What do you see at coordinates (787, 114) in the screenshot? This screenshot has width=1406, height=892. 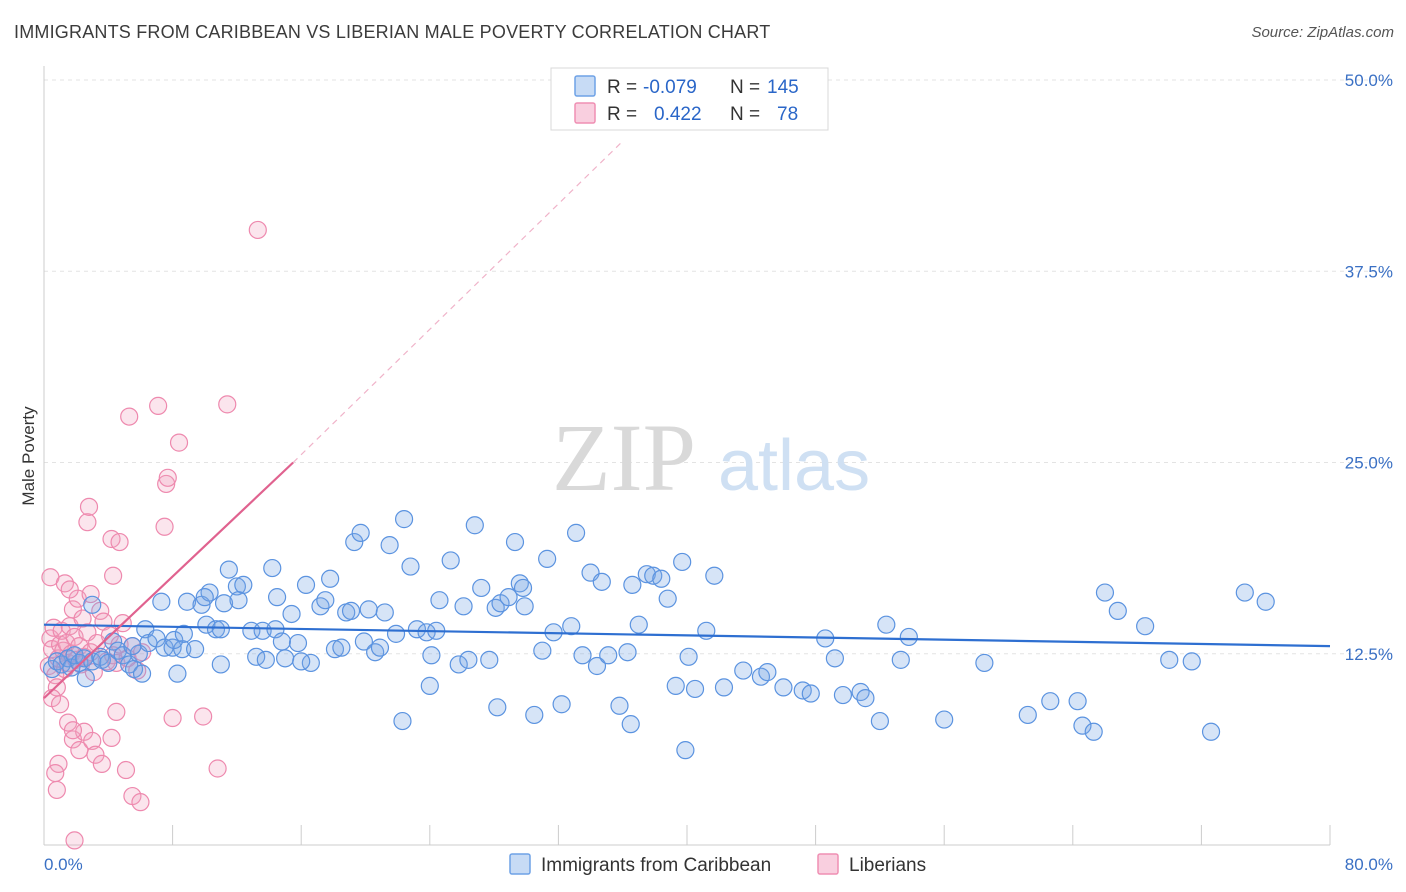 I see `legend-n-value-pink: 78` at bounding box center [787, 114].